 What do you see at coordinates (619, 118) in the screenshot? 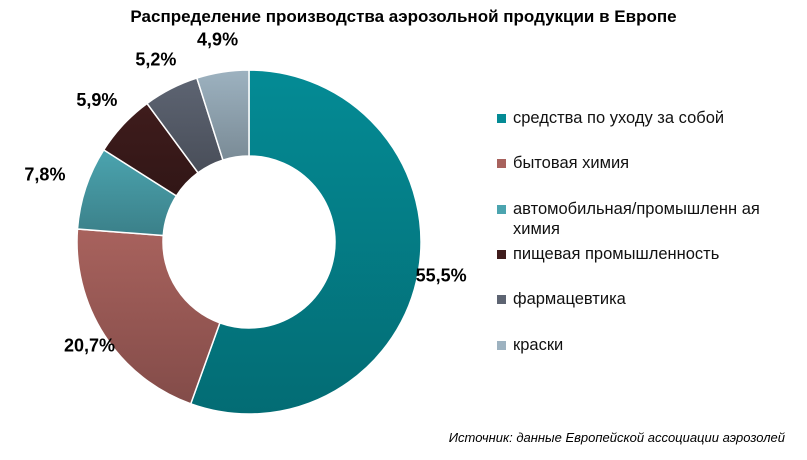
I see `legend-label: средства по уходу за собой` at bounding box center [619, 118].